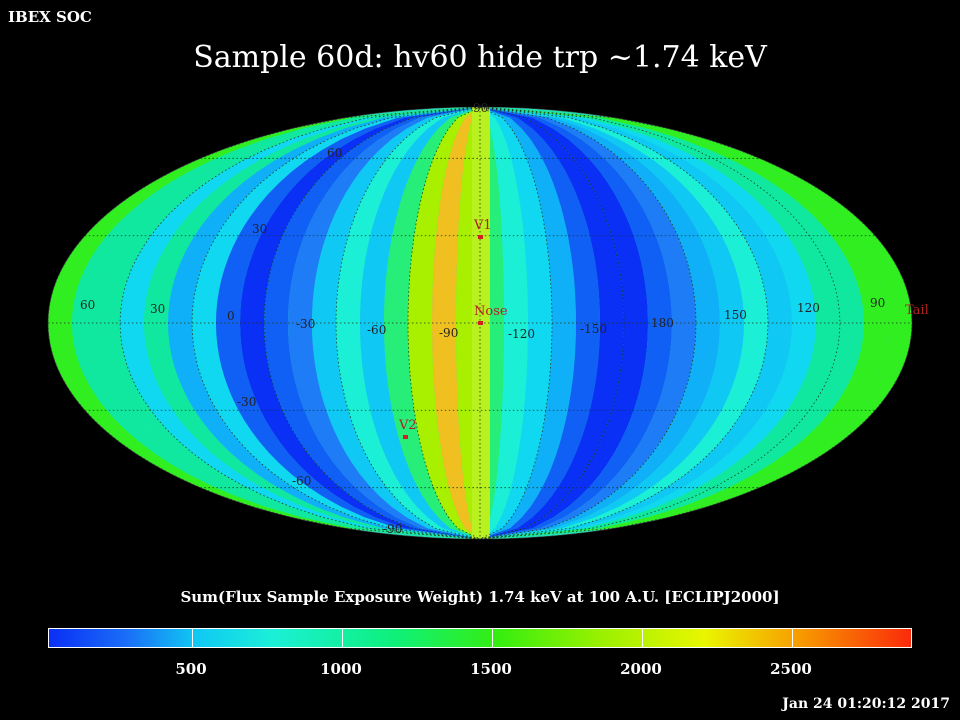  What do you see at coordinates (231, 316) in the screenshot?
I see `lon-label: 0` at bounding box center [231, 316].